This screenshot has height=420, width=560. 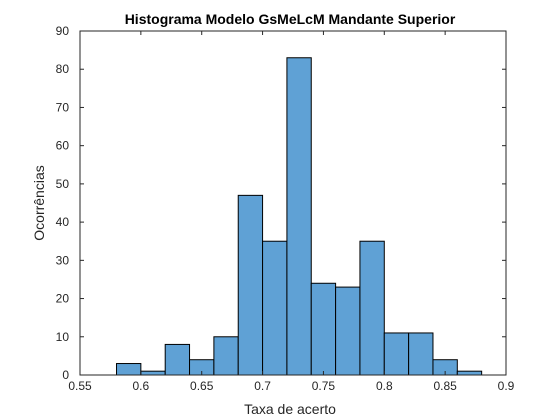 I want to click on y-tick-label: 90, so click(x=63, y=31).